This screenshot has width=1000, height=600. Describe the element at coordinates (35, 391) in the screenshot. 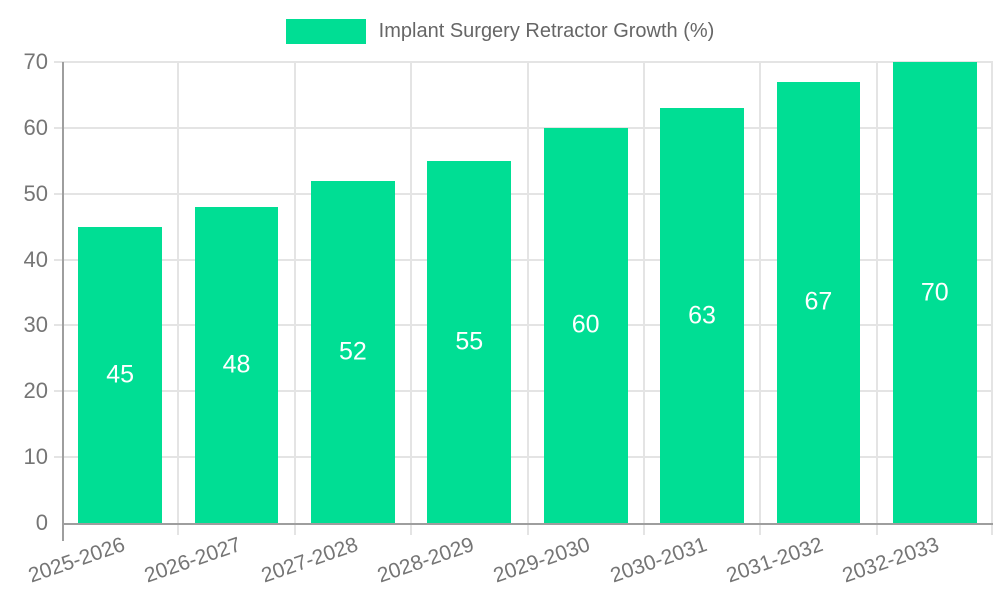

I see `y-axis-tick-label: 20` at that location.